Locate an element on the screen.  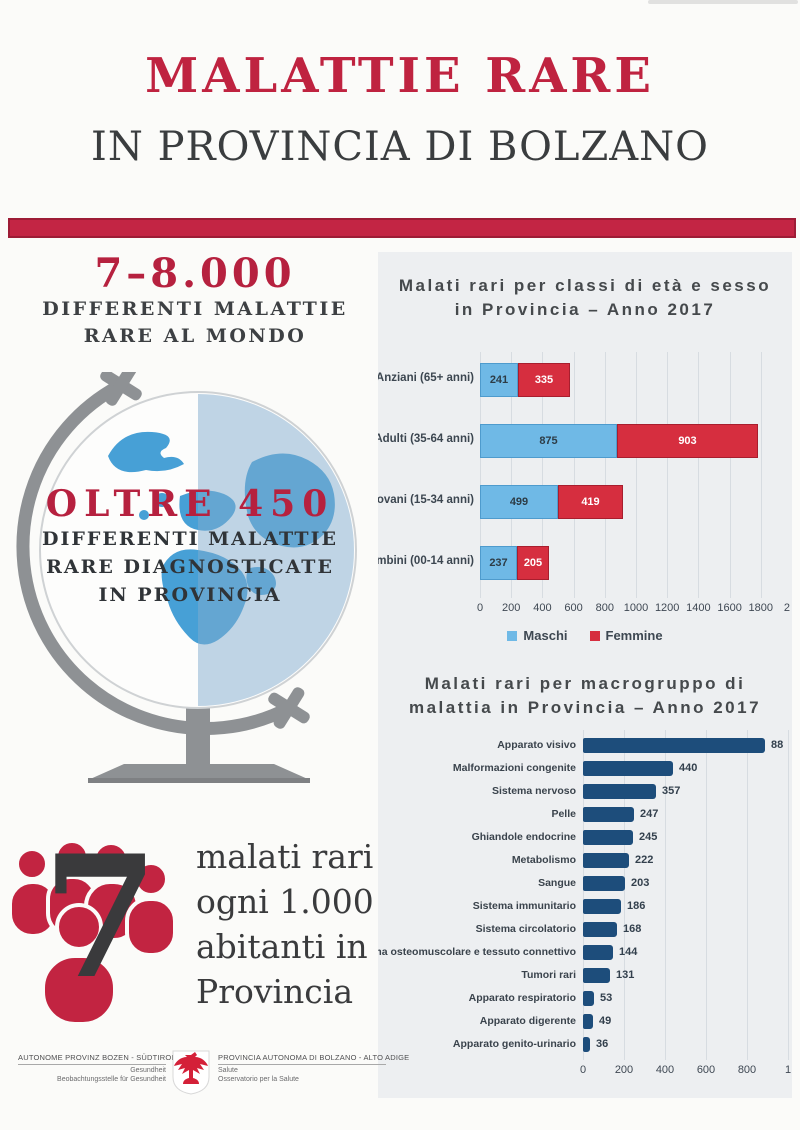
footer-german-sub: Beobachtungsstelle für Gesundheit is located at coordinates (111, 1079).